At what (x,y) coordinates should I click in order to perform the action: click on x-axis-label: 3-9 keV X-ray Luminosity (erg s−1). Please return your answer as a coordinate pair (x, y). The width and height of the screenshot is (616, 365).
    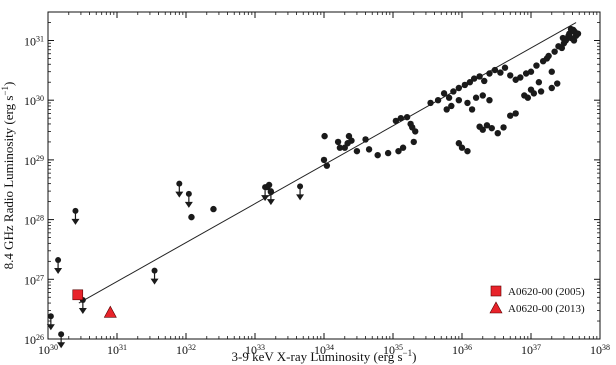
    Looking at the image, I should click on (324, 356).